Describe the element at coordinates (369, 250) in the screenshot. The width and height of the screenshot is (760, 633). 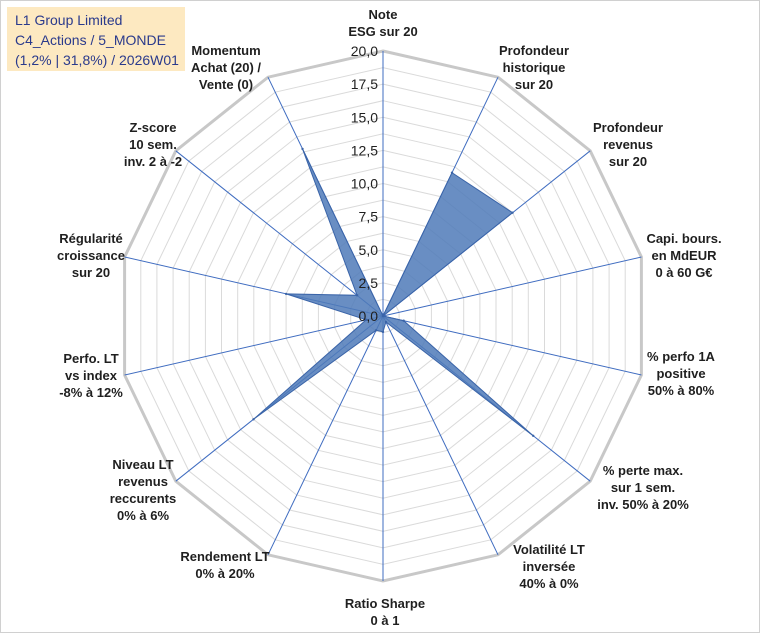
I see `tick-label: 5,0` at that location.